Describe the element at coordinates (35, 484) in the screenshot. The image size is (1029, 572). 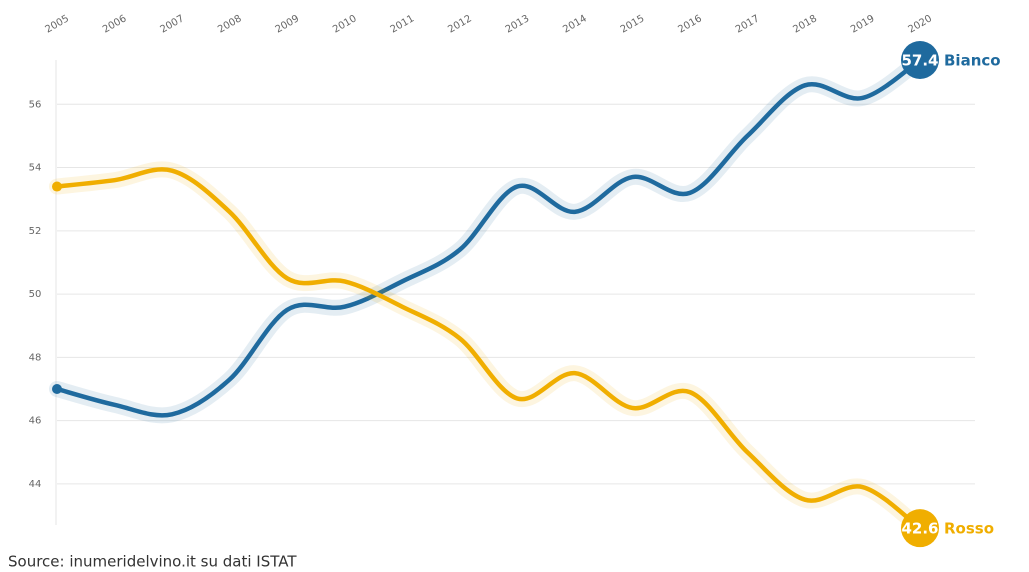
I see `y-tick-label: 44` at that location.